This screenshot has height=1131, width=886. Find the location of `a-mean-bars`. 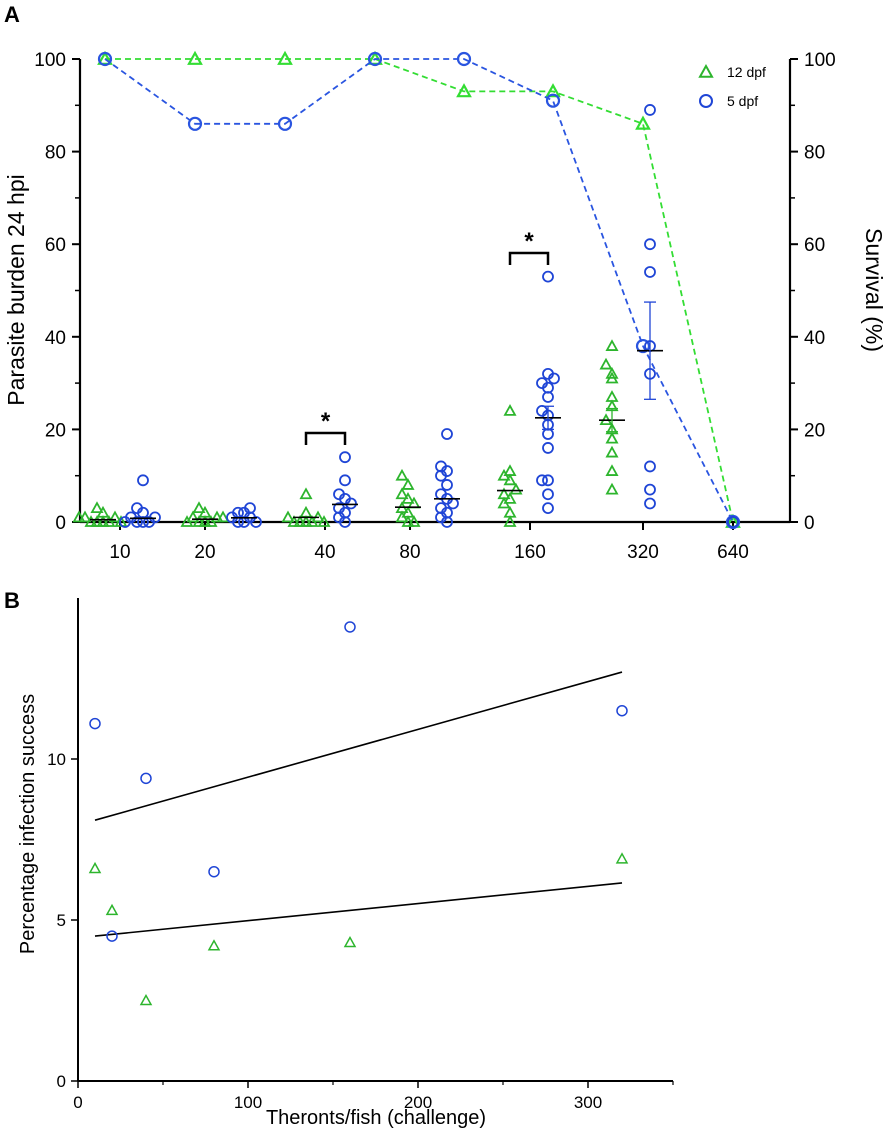

a-mean-bars is located at coordinates (376, 411).